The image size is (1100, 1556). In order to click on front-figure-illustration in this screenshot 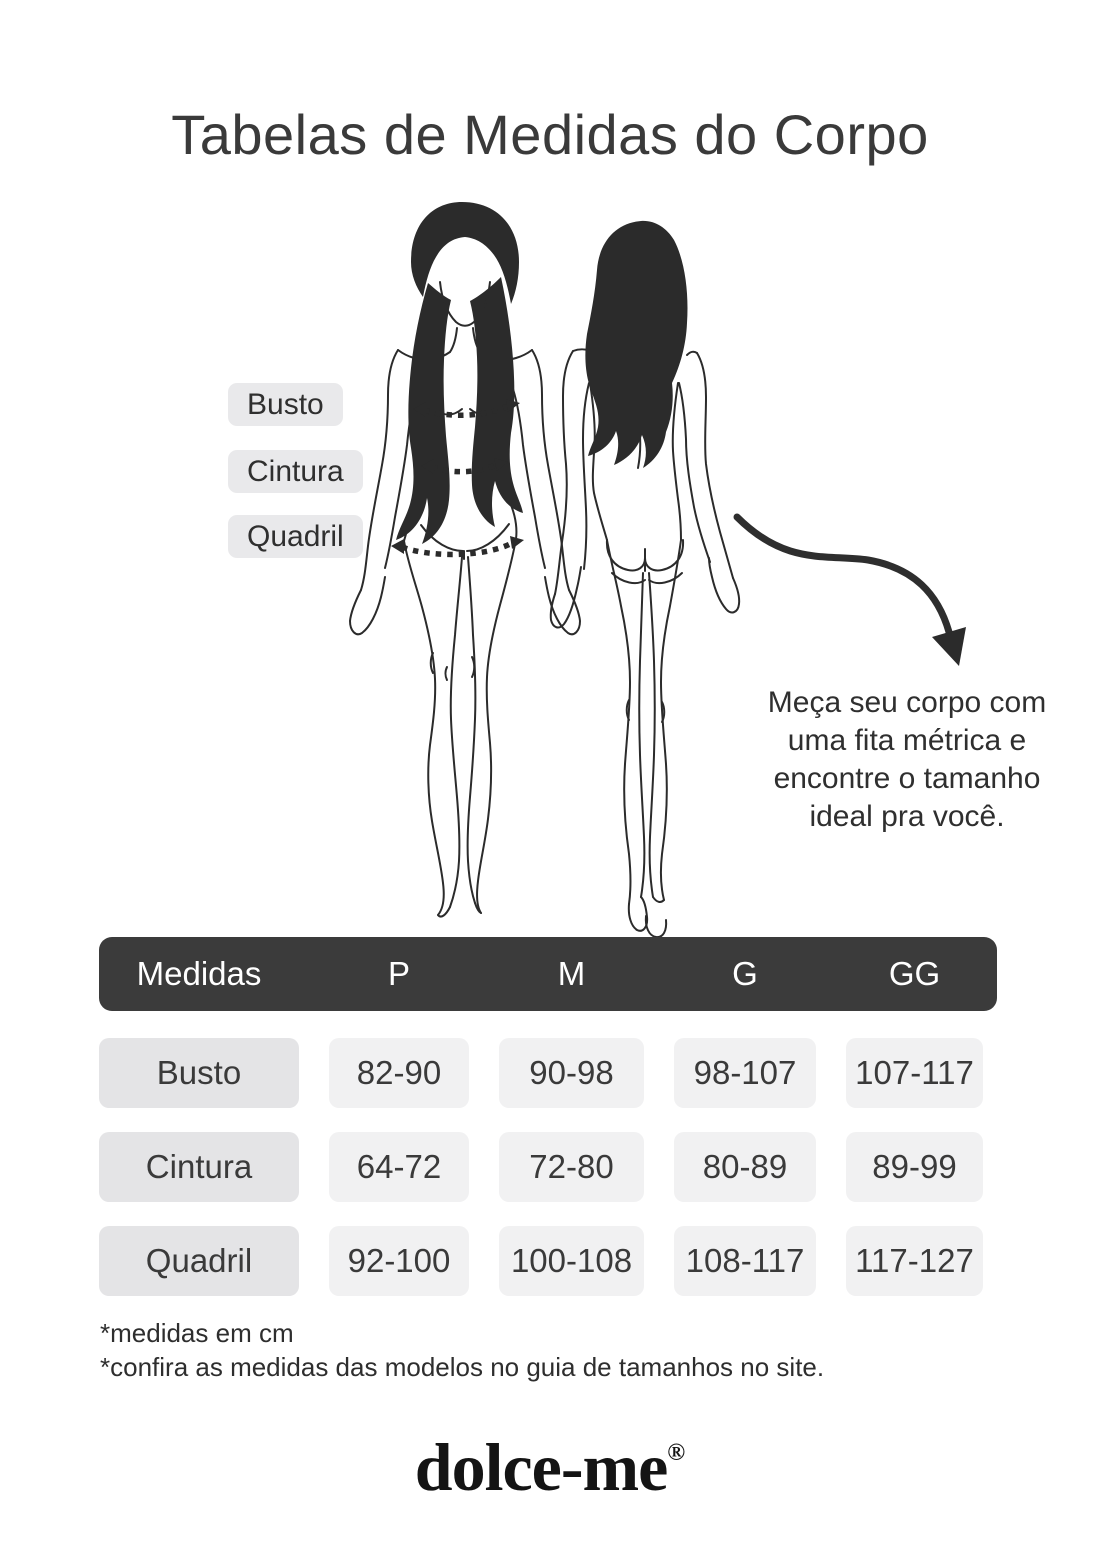, I will do `click(465, 560)`.